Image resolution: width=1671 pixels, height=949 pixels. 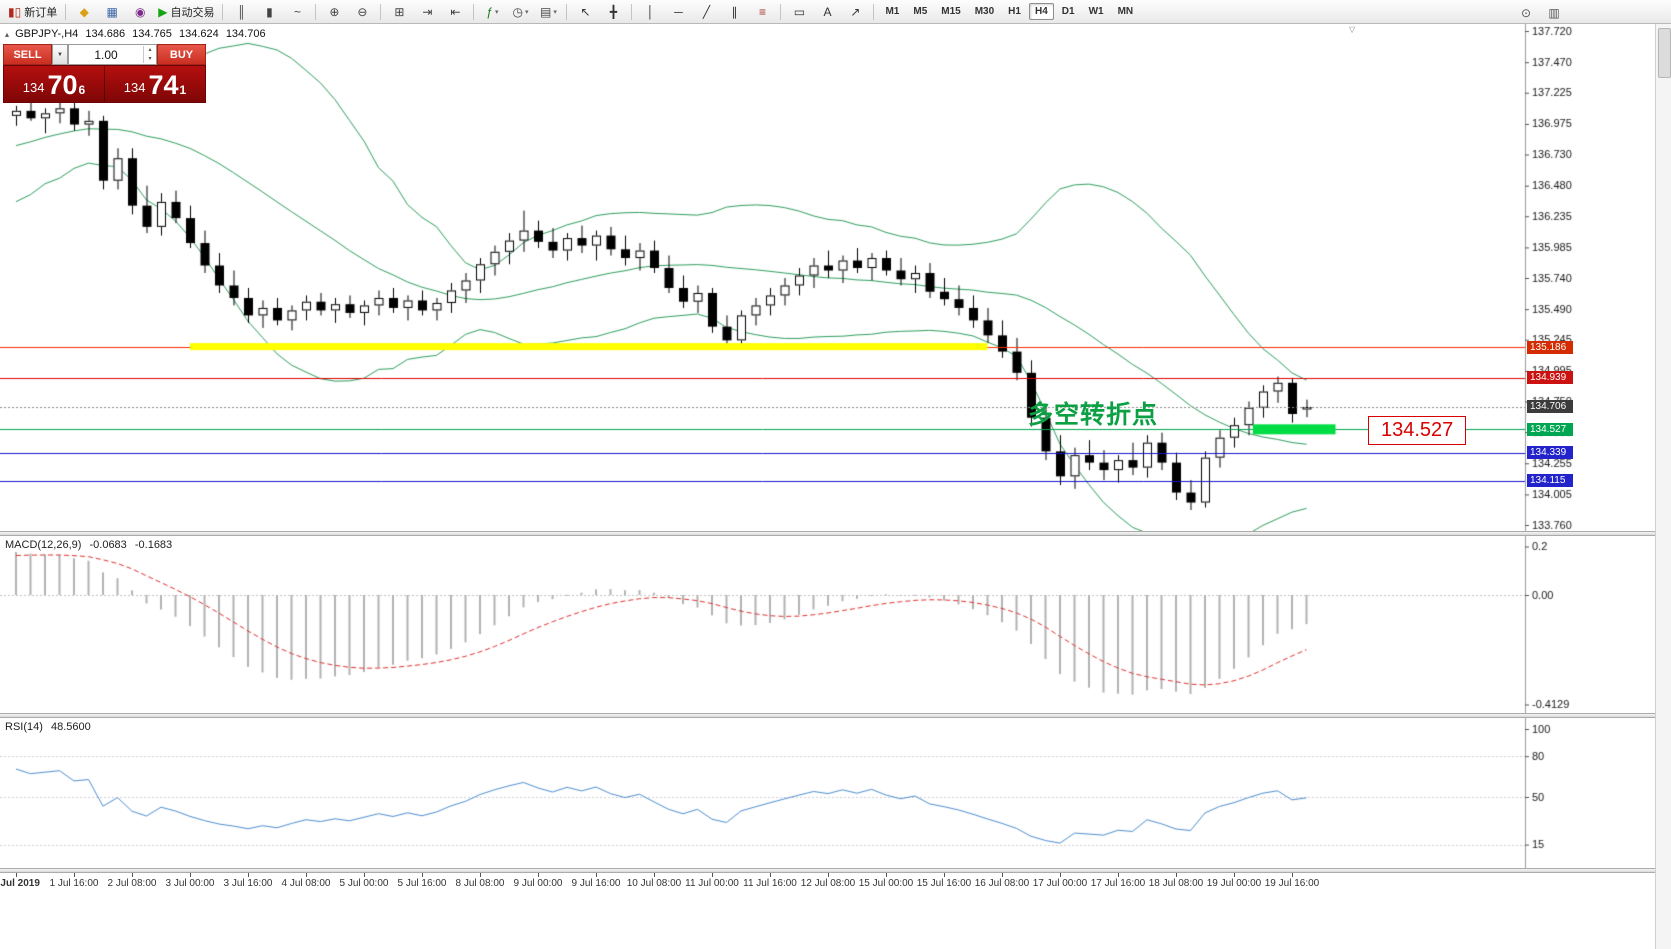 I want to click on macd-value-signal: -0.1683, so click(x=153, y=545).